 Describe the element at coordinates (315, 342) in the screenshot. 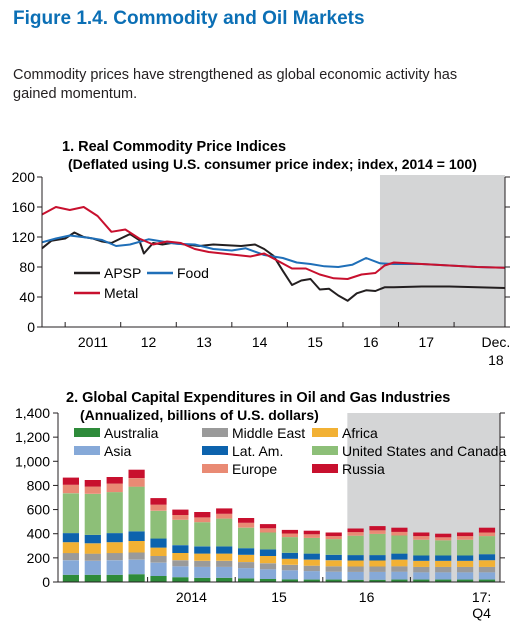

I see `x-tick-label: 15` at that location.